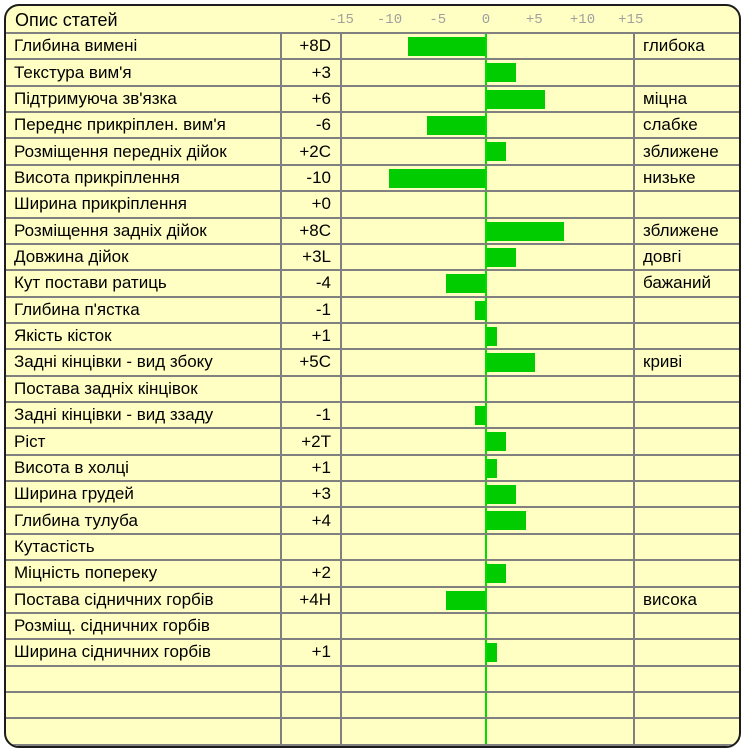 This screenshot has height=752, width=745. I want to click on trait-value: +2C, so click(310, 151).